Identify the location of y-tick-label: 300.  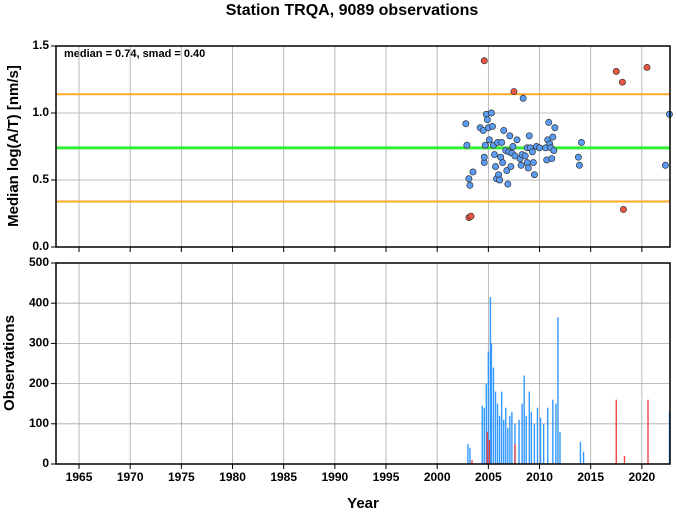
(39, 343).